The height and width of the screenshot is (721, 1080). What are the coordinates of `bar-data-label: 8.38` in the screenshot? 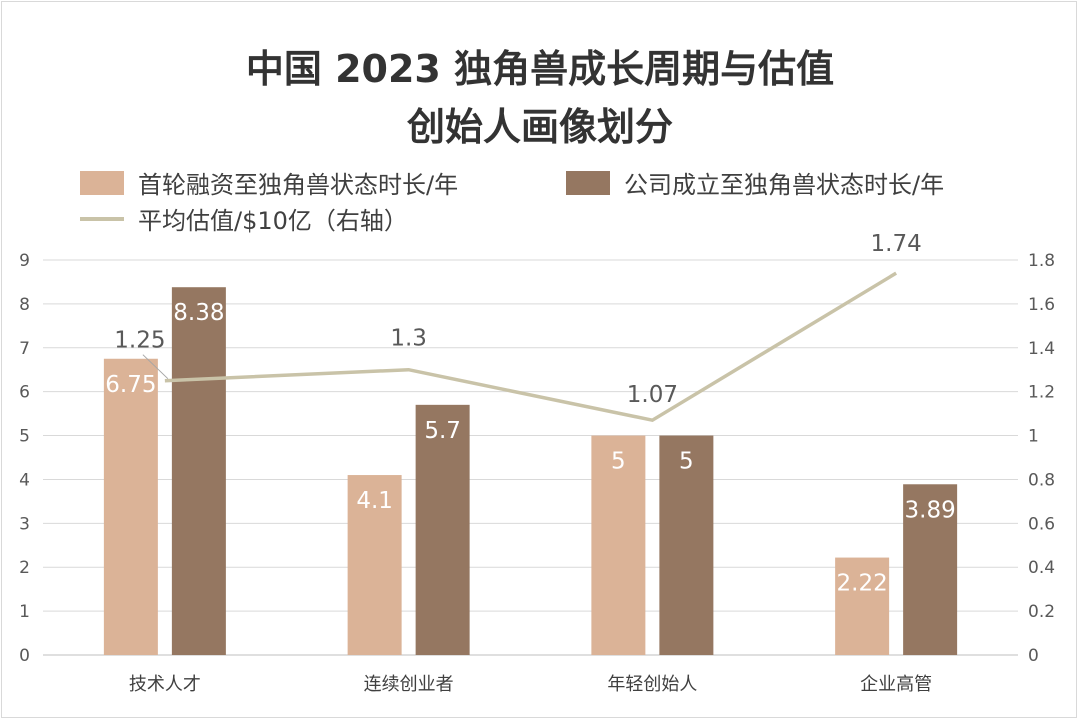 It's located at (198, 313).